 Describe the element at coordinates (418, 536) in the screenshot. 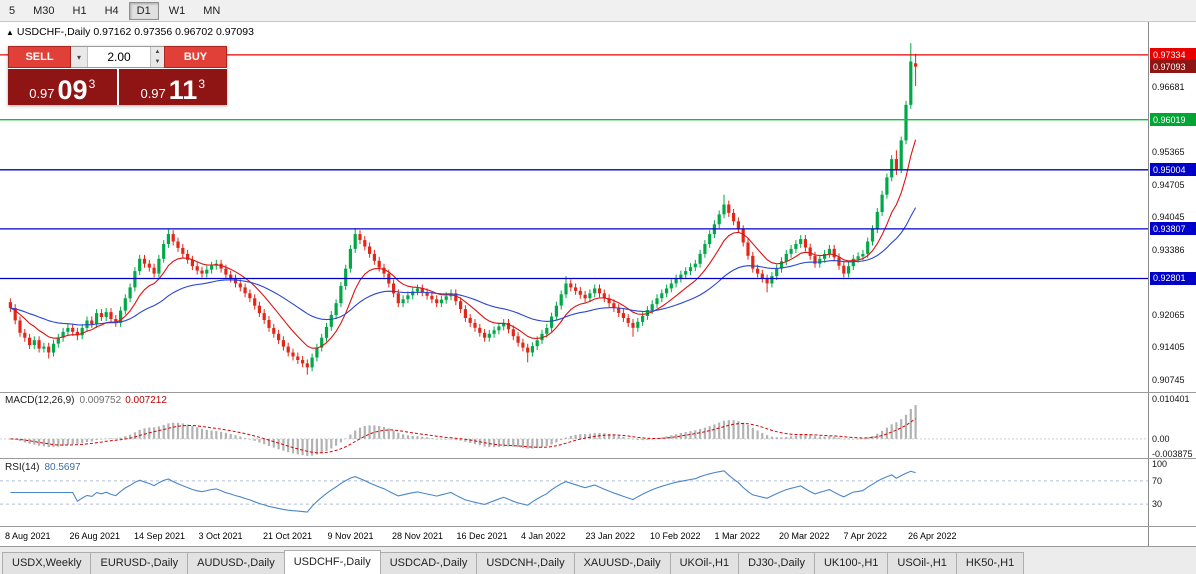

I see `date-label: 28 Nov 2021` at that location.